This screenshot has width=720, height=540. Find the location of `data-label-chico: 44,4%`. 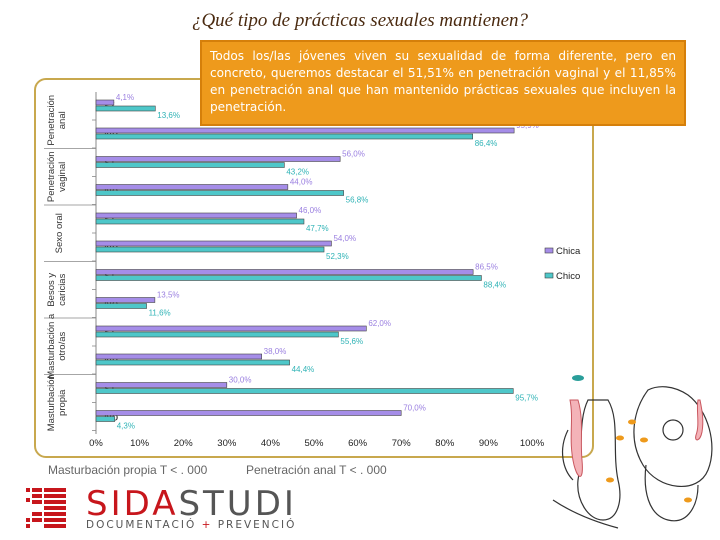

data-label-chico: 44,4% is located at coordinates (303, 369).